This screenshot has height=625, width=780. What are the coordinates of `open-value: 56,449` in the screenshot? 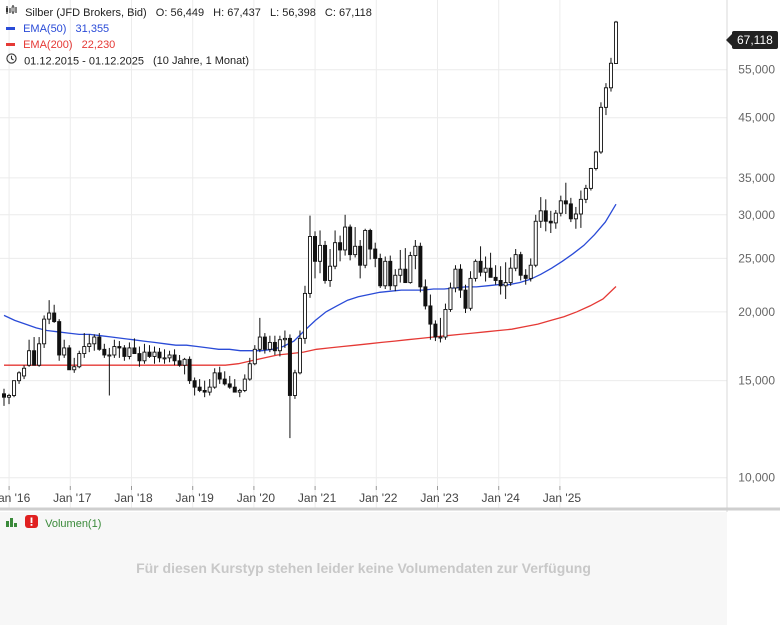 It's located at (187, 13).